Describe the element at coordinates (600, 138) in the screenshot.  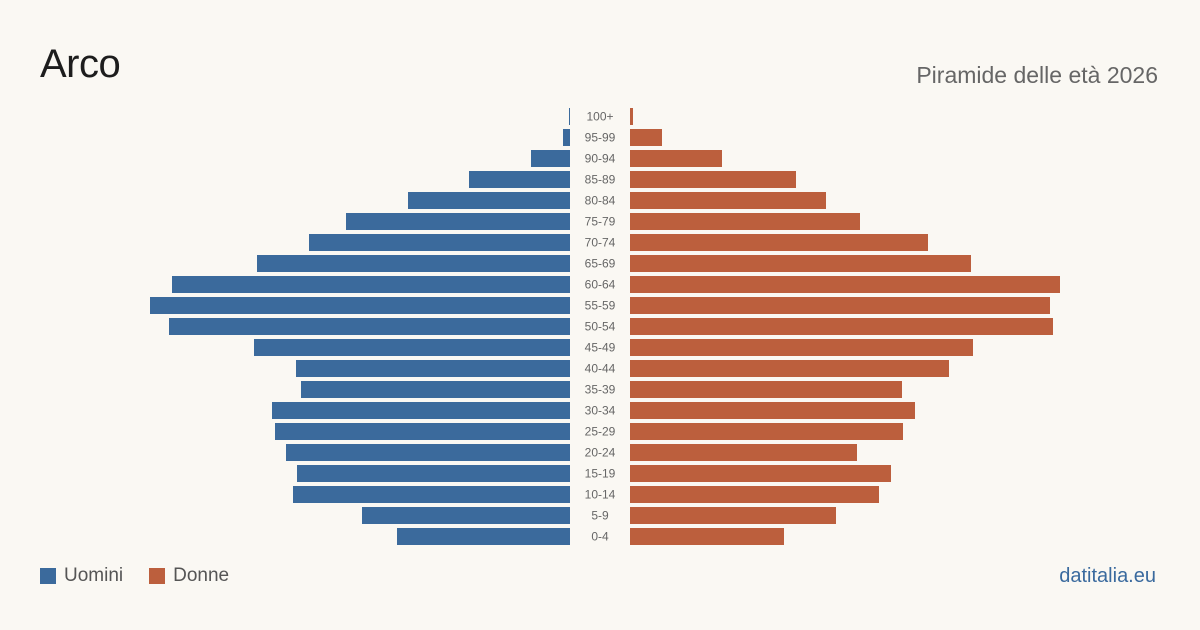
I see `age-label-95-99: 95-99` at that location.